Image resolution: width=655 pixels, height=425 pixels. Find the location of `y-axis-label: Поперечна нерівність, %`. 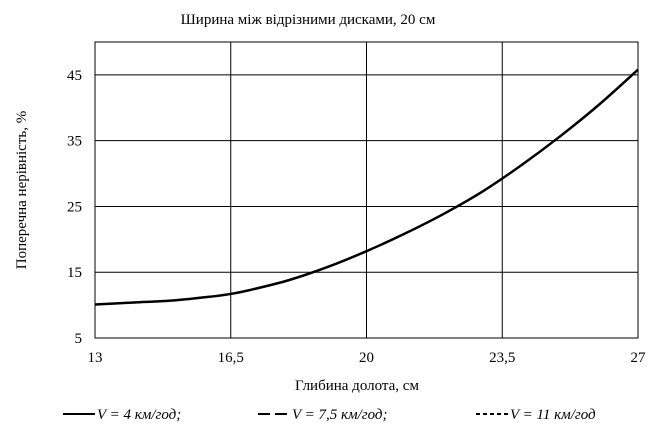

y-axis-label: Поперечна нерівність, % is located at coordinates (22, 190).